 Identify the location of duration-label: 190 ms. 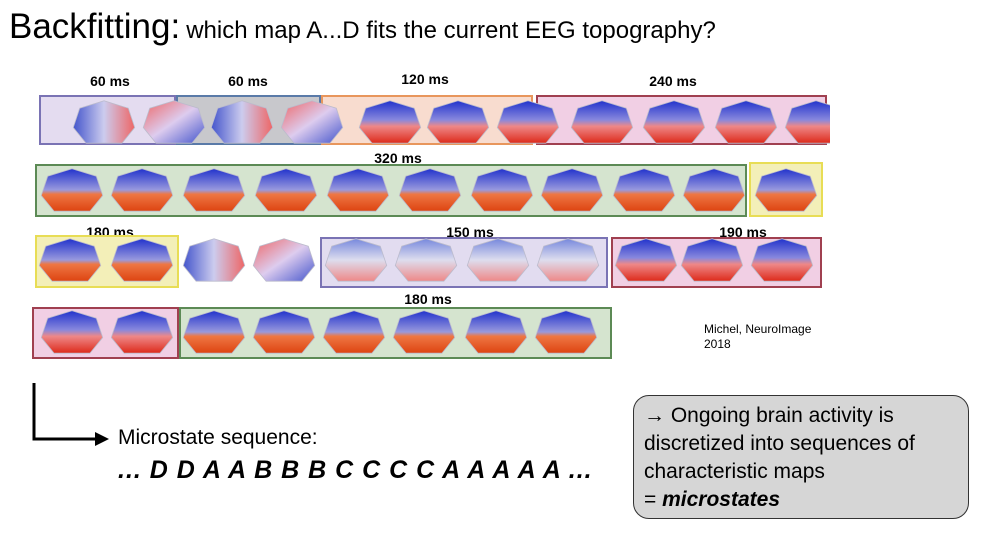
(743, 232).